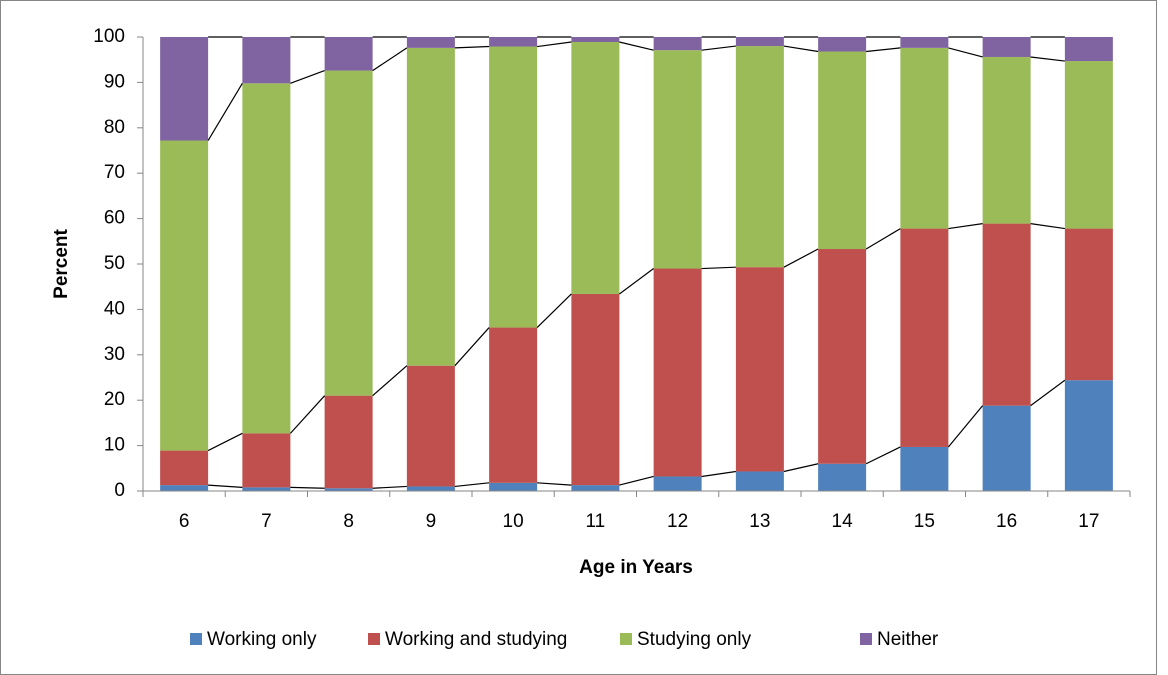  Describe the element at coordinates (759, 521) in the screenshot. I see `x-tick-label: 13` at that location.